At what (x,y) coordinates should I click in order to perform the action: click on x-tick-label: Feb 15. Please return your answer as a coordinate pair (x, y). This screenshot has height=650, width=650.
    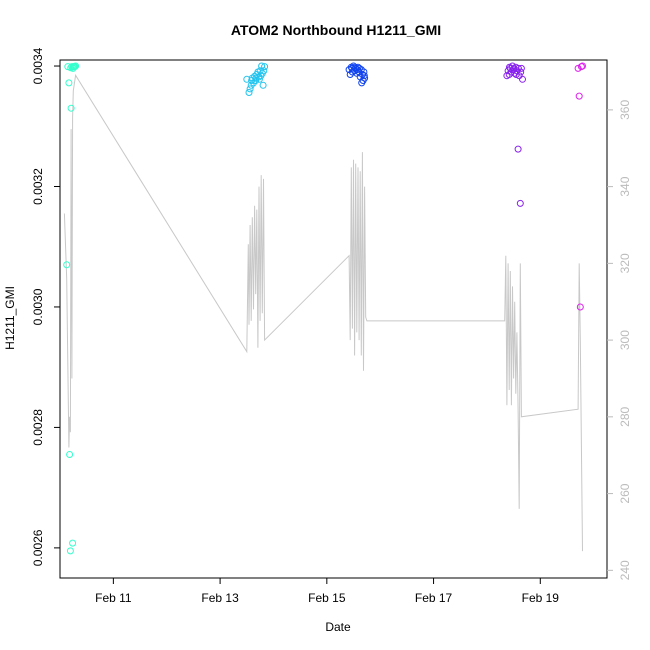
    Looking at the image, I should click on (327, 598).